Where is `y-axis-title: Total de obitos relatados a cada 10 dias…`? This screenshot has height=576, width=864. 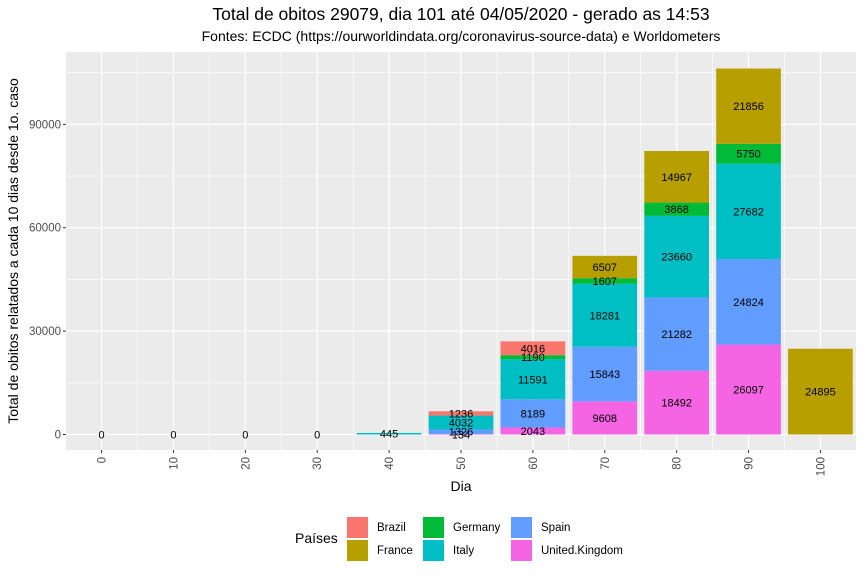
y-axis-title: Total de obitos relatados a cada 10 dias… is located at coordinates (13, 251).